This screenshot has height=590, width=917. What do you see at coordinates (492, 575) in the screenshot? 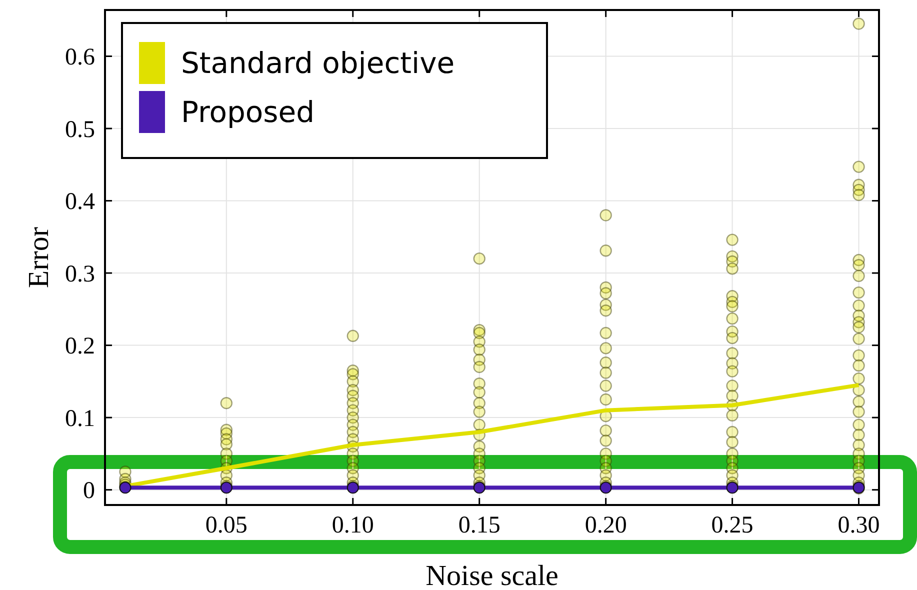
I see `x-axis-title: Noise scale` at bounding box center [492, 575].